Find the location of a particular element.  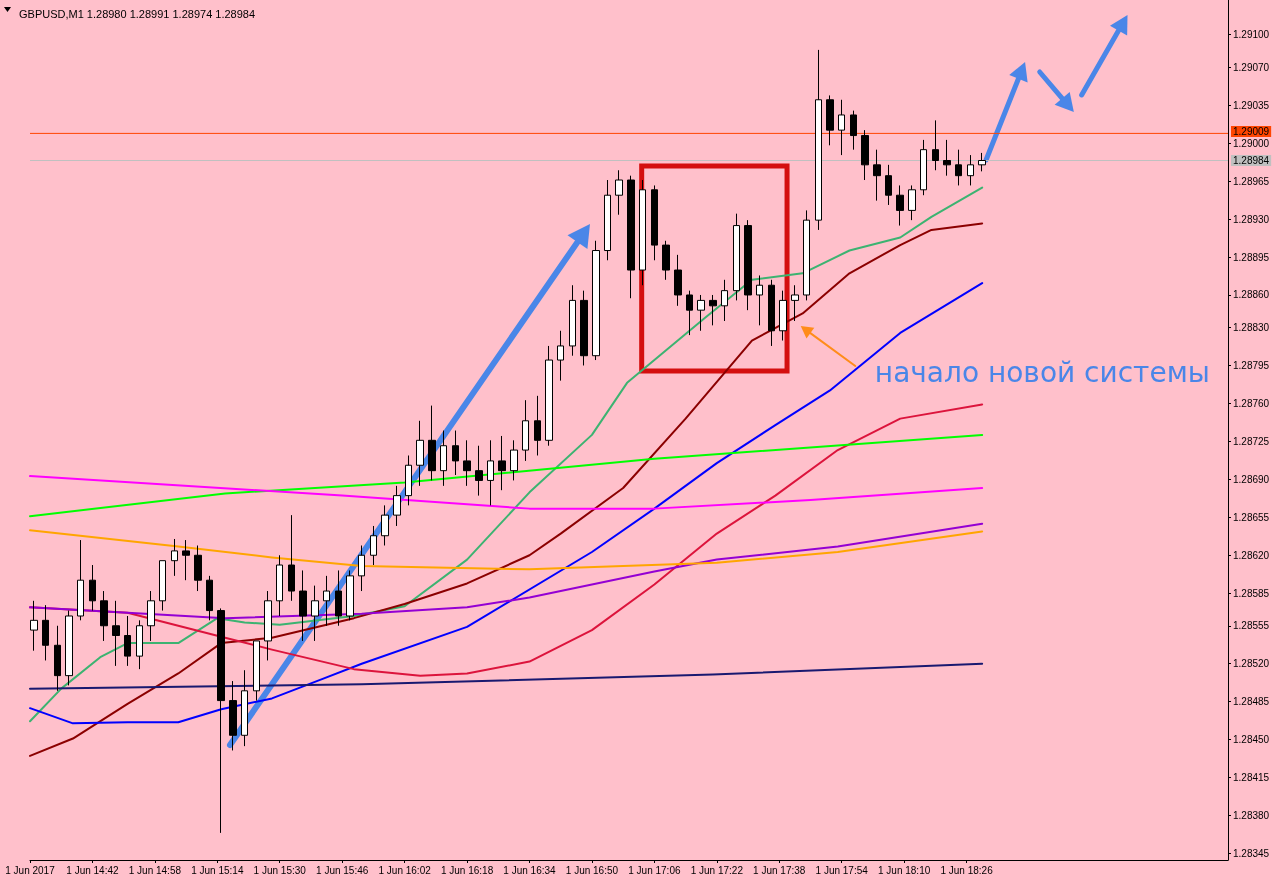

y-tick-label: 1.29070 is located at coordinates (1251, 67).